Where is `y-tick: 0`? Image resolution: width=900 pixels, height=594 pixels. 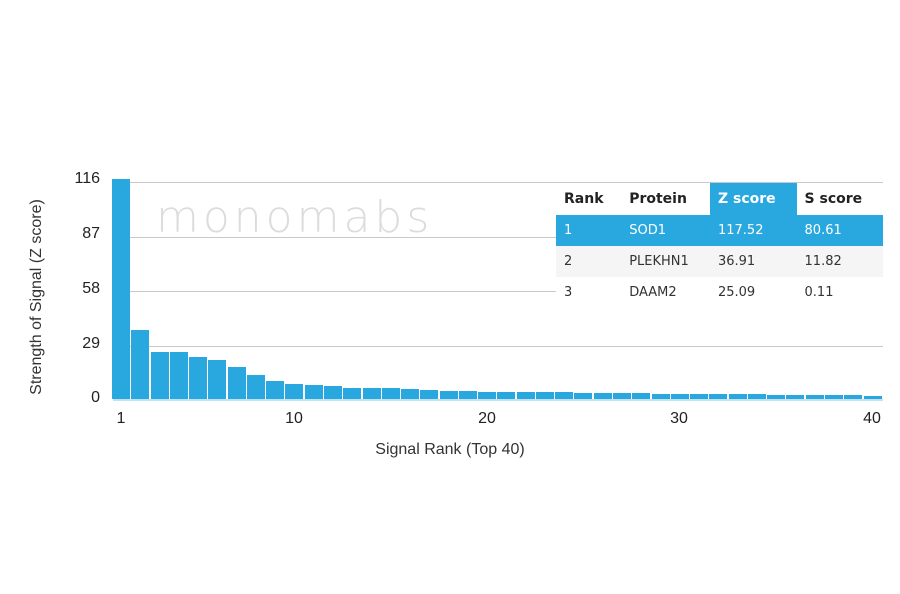
y-tick: 0 is located at coordinates (95, 397).